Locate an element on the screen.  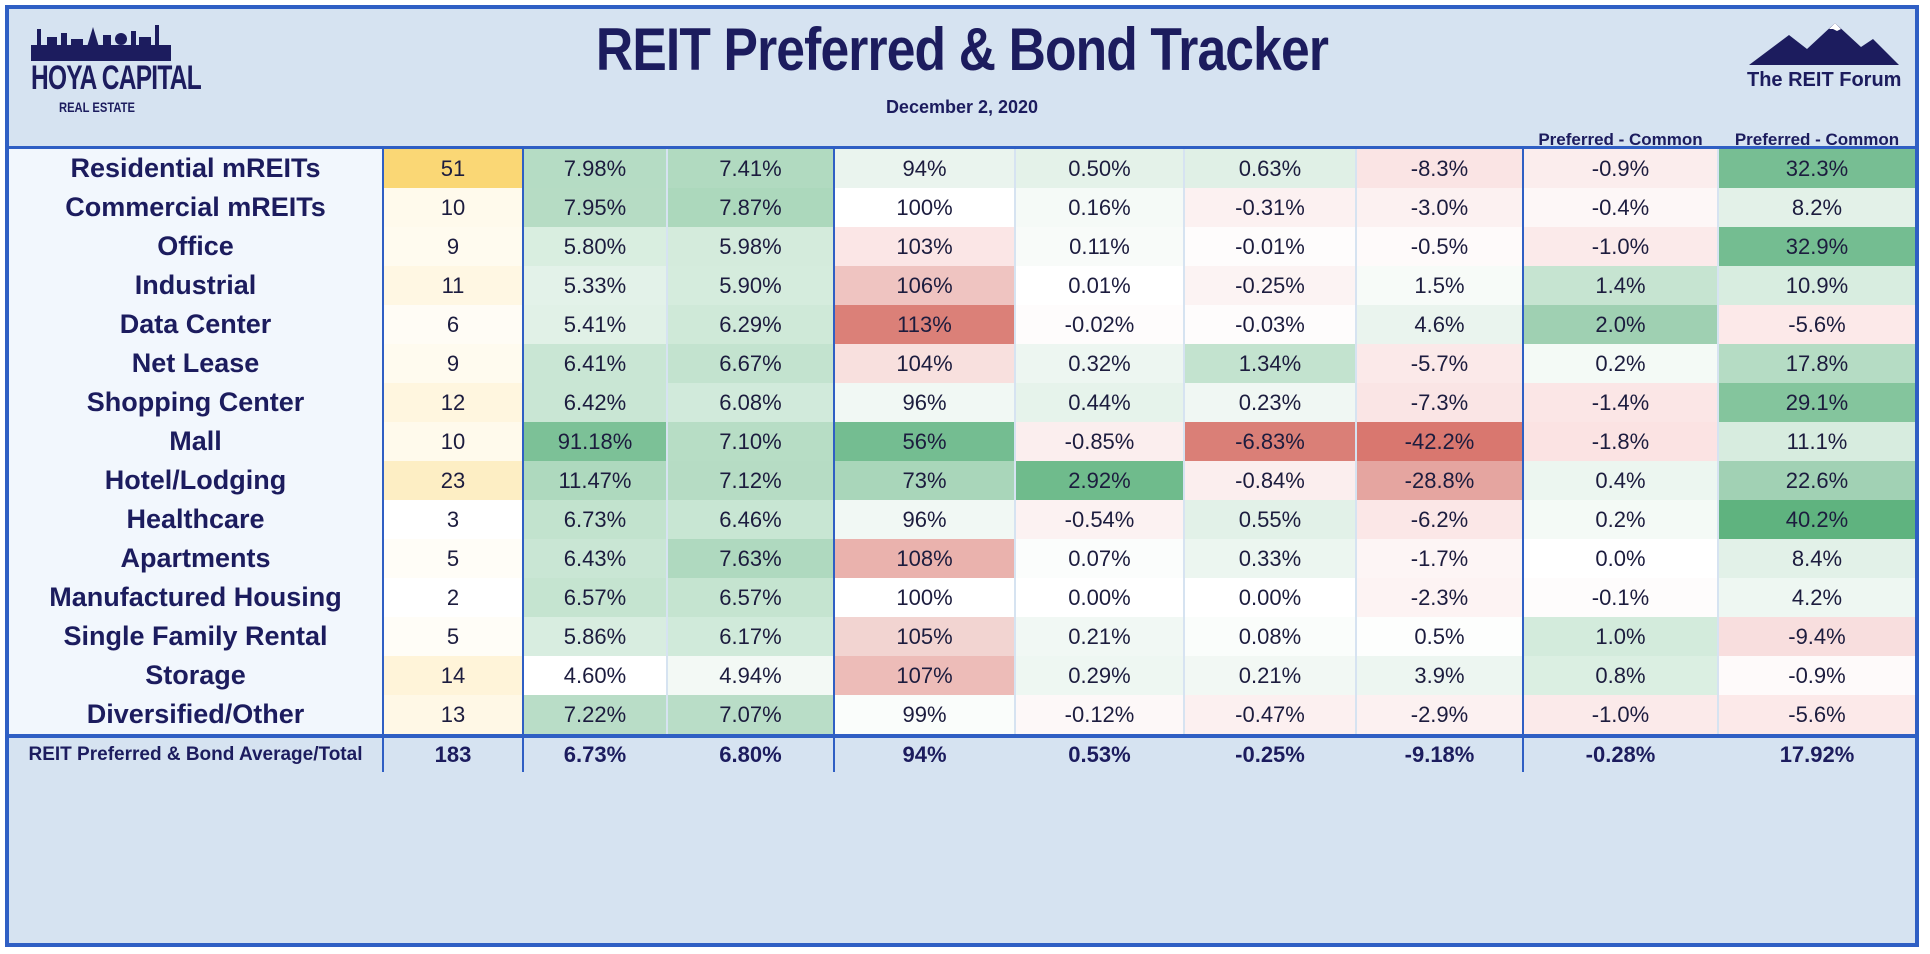
cell-week-performance: -6.83% is located at coordinates (1270, 441).